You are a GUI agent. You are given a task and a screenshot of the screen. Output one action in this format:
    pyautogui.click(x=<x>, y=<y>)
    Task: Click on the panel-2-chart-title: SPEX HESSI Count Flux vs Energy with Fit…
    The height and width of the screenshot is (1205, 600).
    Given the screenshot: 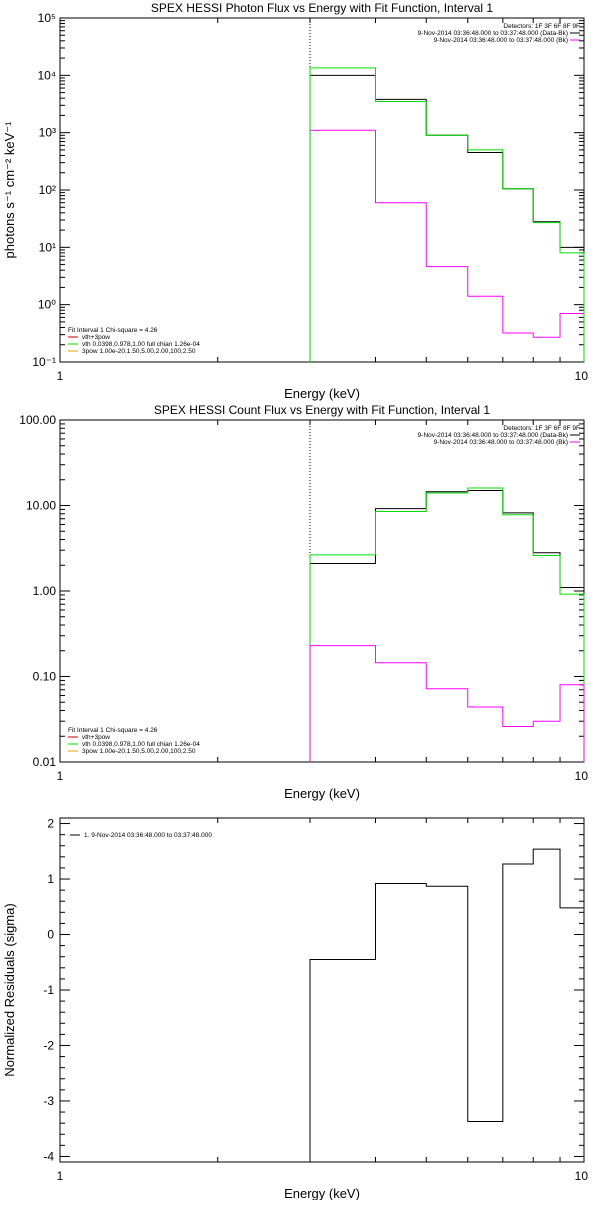 What is the action you would take?
    pyautogui.click(x=322, y=410)
    